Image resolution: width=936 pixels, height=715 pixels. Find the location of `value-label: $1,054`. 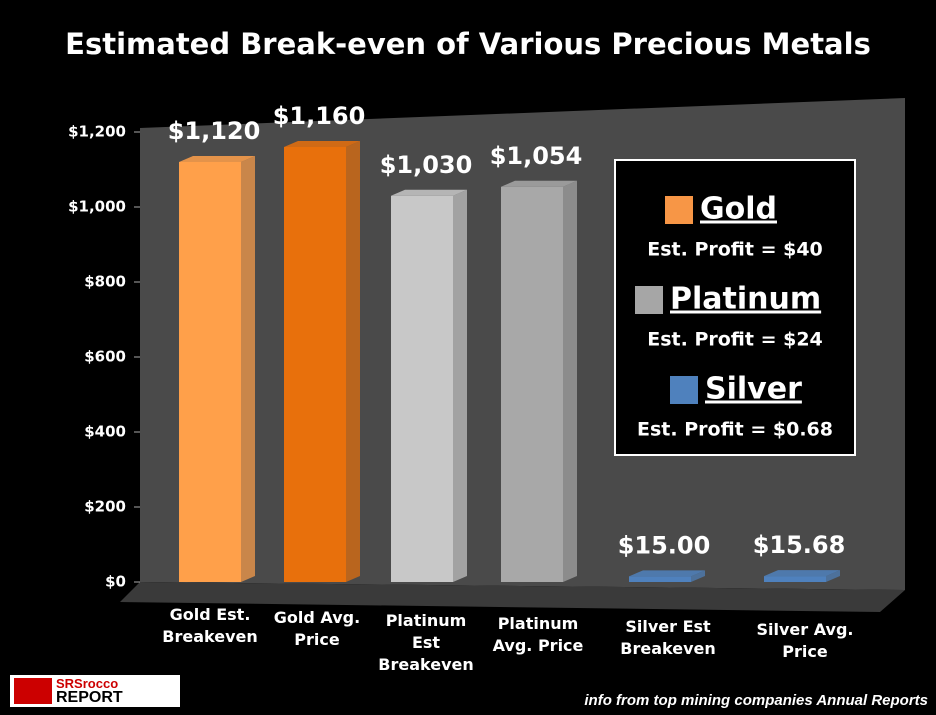

value-label: $1,054 is located at coordinates (536, 156).